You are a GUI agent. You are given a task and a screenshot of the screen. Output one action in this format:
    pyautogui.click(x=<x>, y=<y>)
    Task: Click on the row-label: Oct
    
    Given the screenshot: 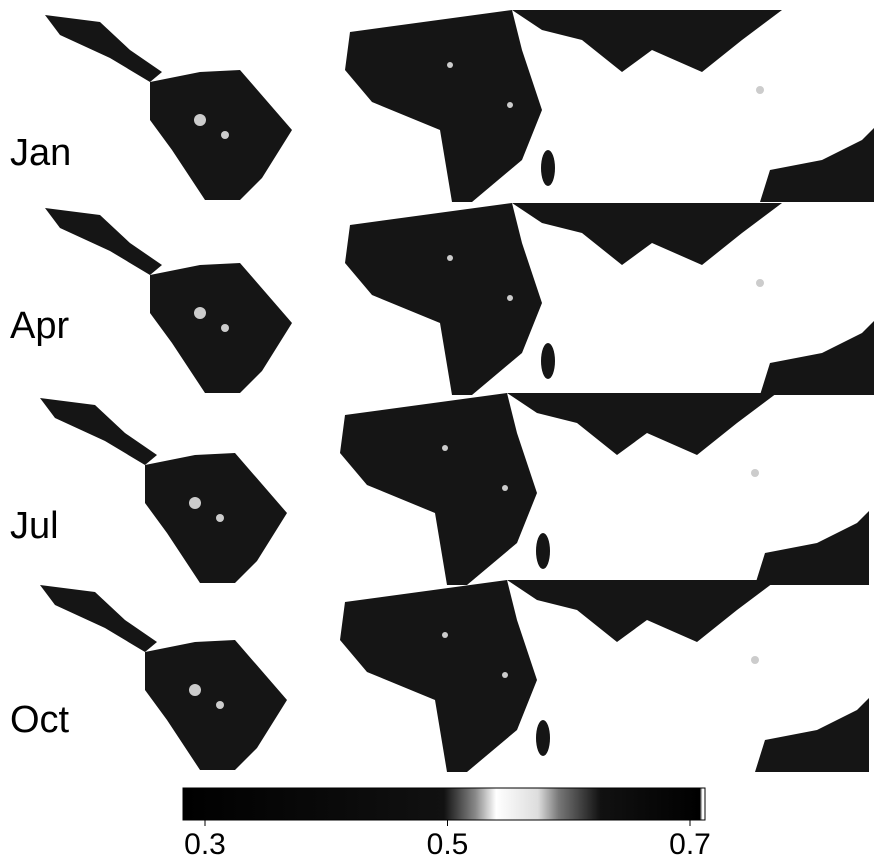 What is the action you would take?
    pyautogui.click(x=40, y=720)
    